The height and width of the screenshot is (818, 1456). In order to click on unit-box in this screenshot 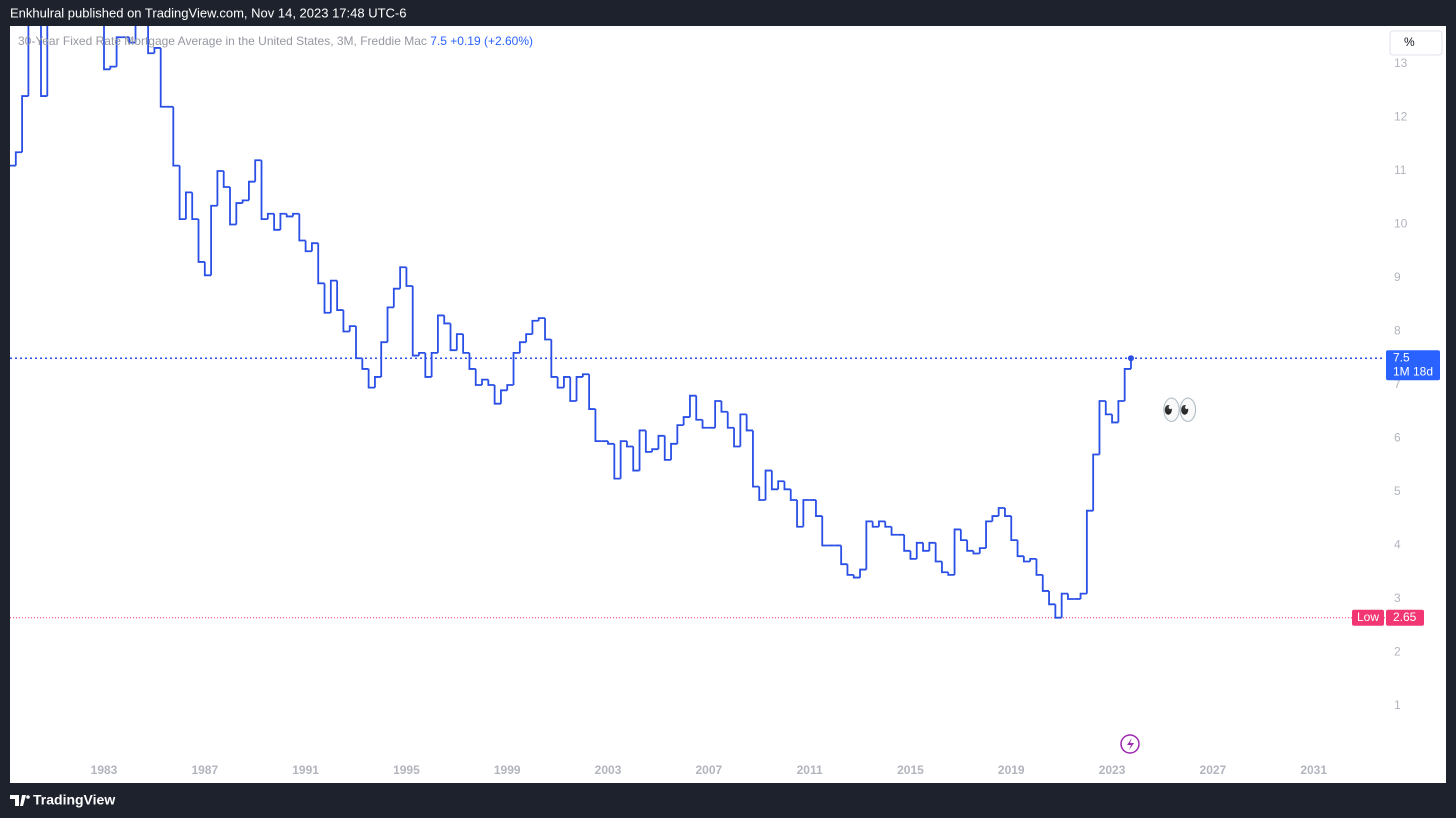, I will do `click(1416, 43)`.